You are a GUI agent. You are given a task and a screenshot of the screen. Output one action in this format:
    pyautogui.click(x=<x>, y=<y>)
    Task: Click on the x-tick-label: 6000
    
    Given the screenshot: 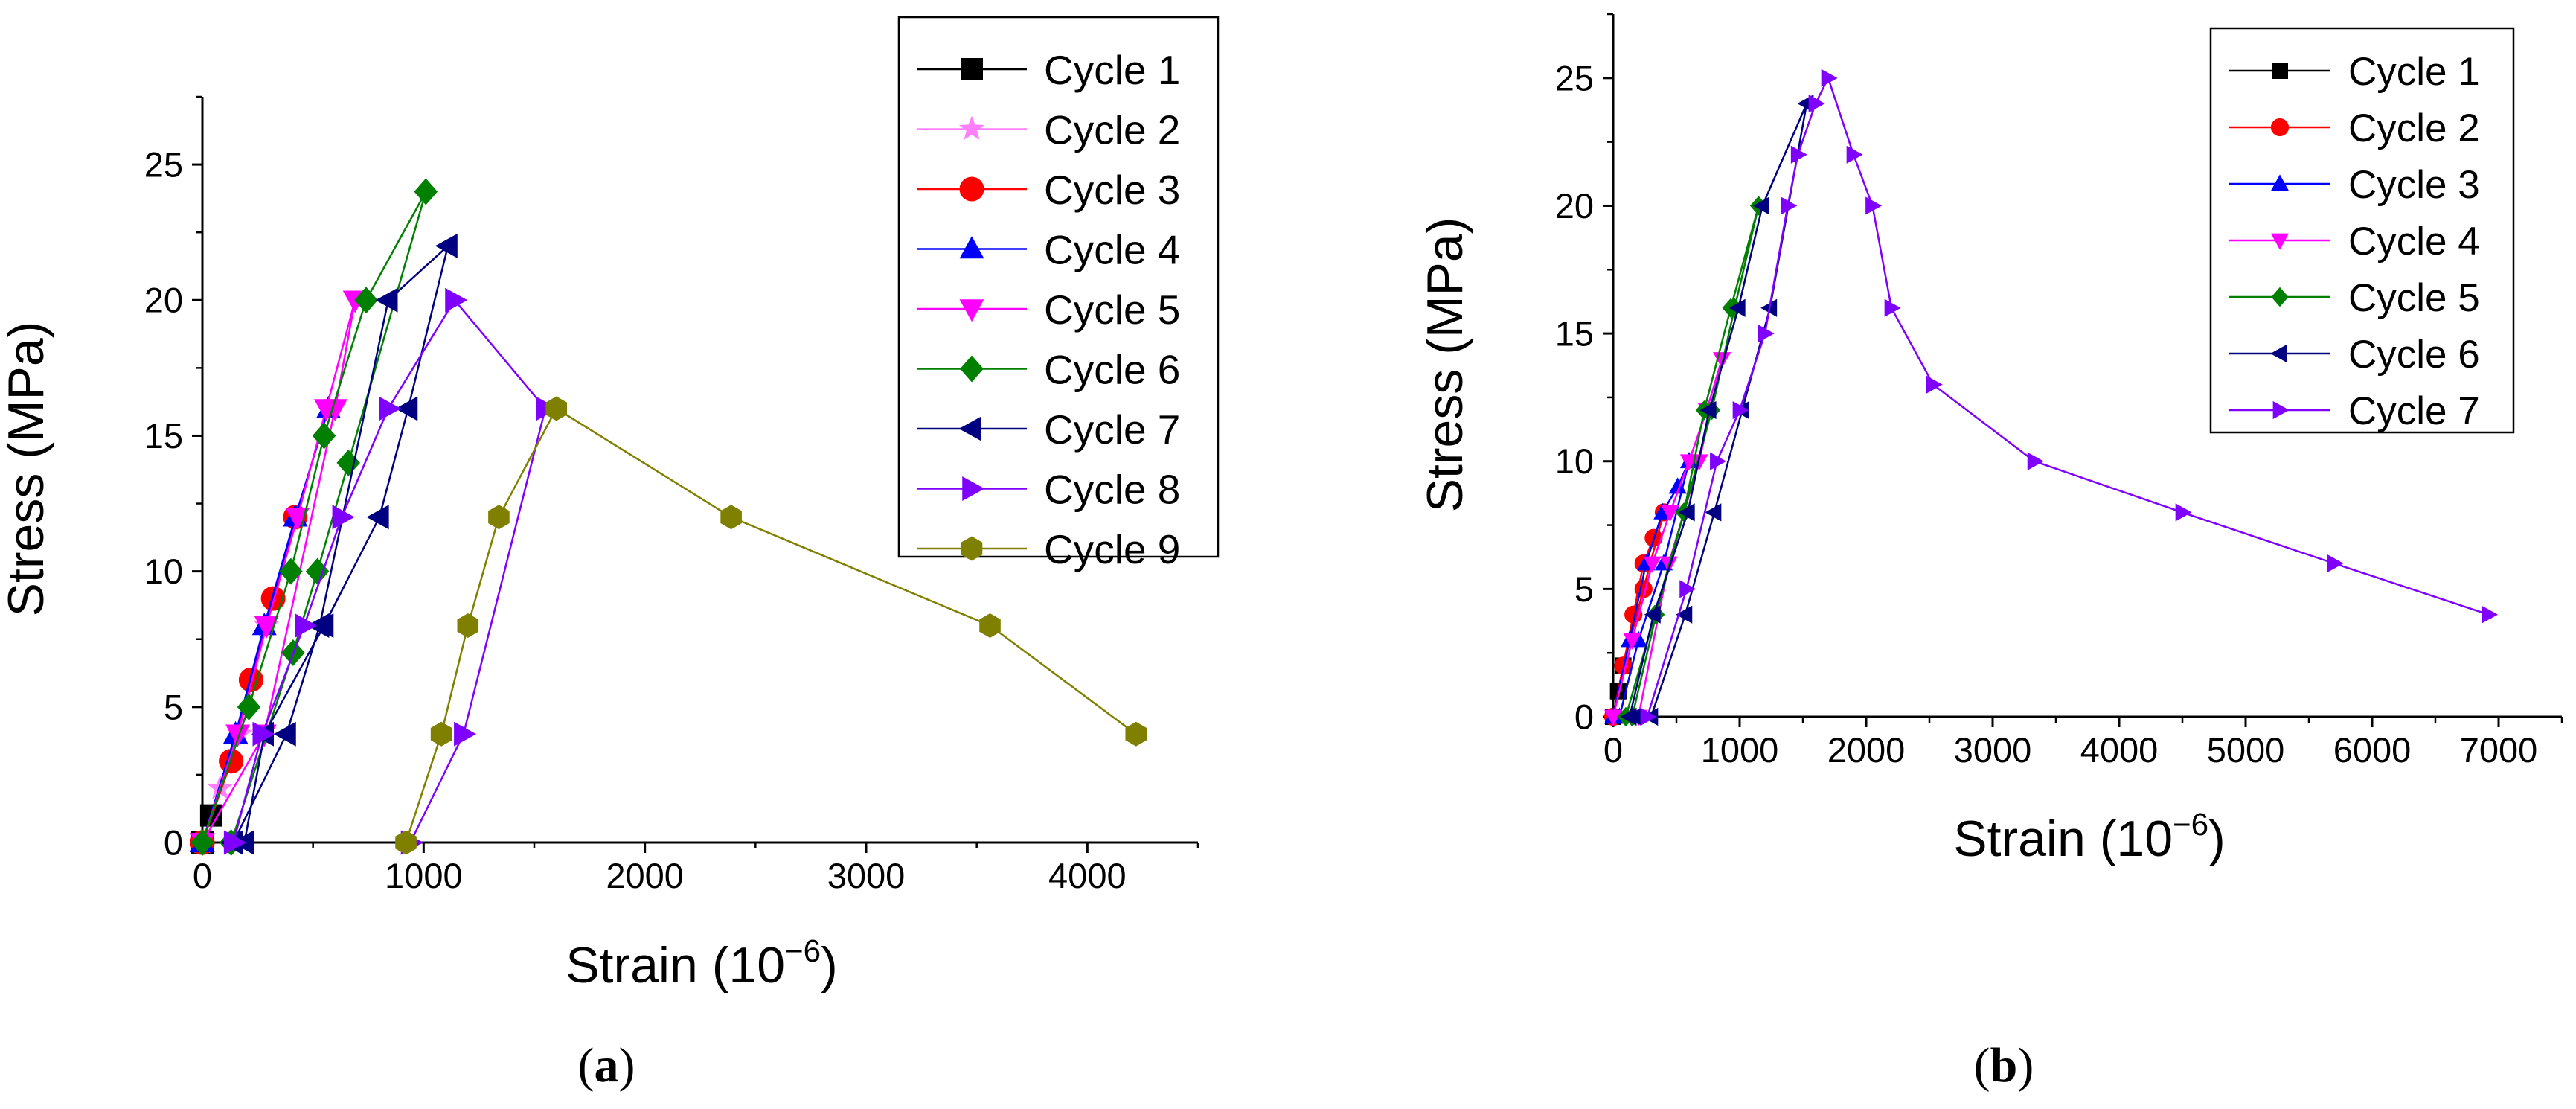 What is the action you would take?
    pyautogui.click(x=2372, y=750)
    